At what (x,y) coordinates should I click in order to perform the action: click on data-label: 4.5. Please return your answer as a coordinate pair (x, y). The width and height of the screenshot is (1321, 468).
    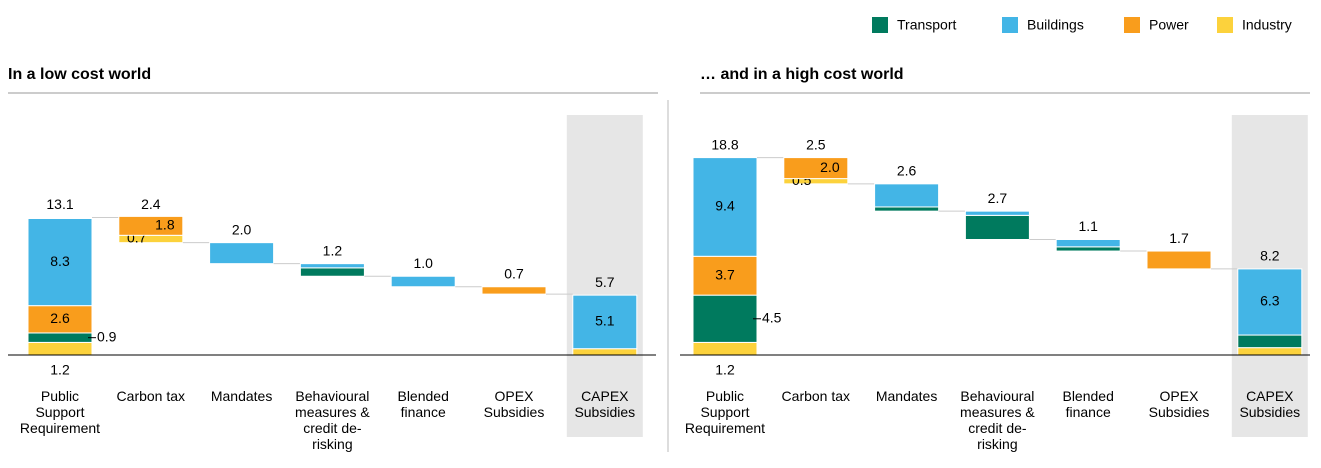
    Looking at the image, I should click on (772, 317).